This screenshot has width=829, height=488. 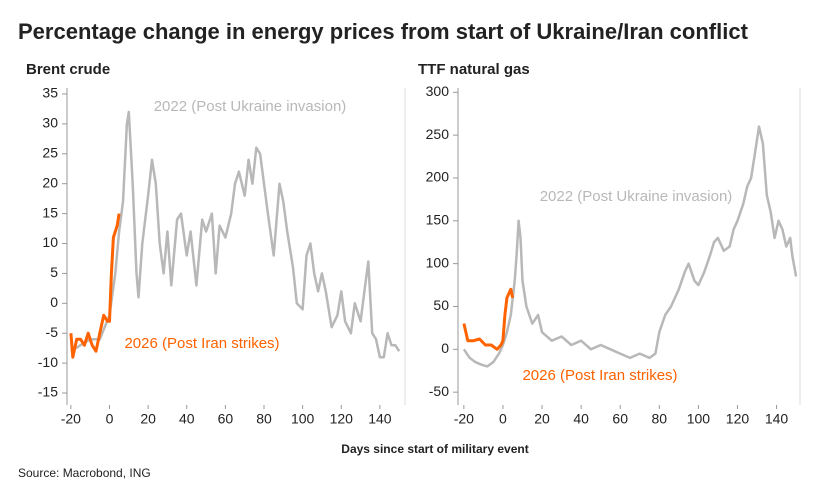 What do you see at coordinates (50, 93) in the screenshot?
I see `y-tick-label: 35` at bounding box center [50, 93].